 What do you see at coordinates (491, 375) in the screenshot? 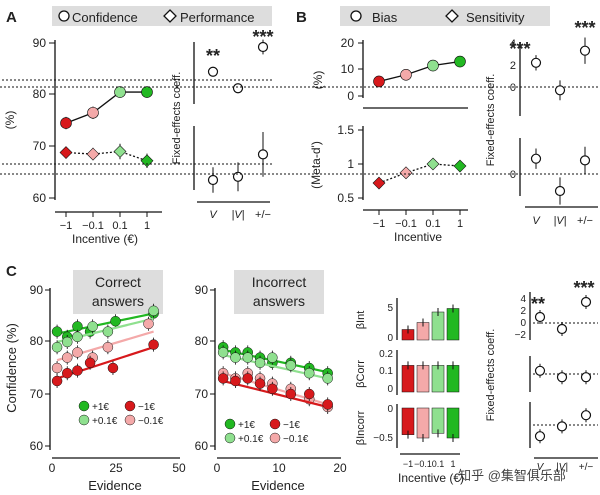
I see `c-fe-ylabel: Fixed-effects coeff.` at bounding box center [491, 375].